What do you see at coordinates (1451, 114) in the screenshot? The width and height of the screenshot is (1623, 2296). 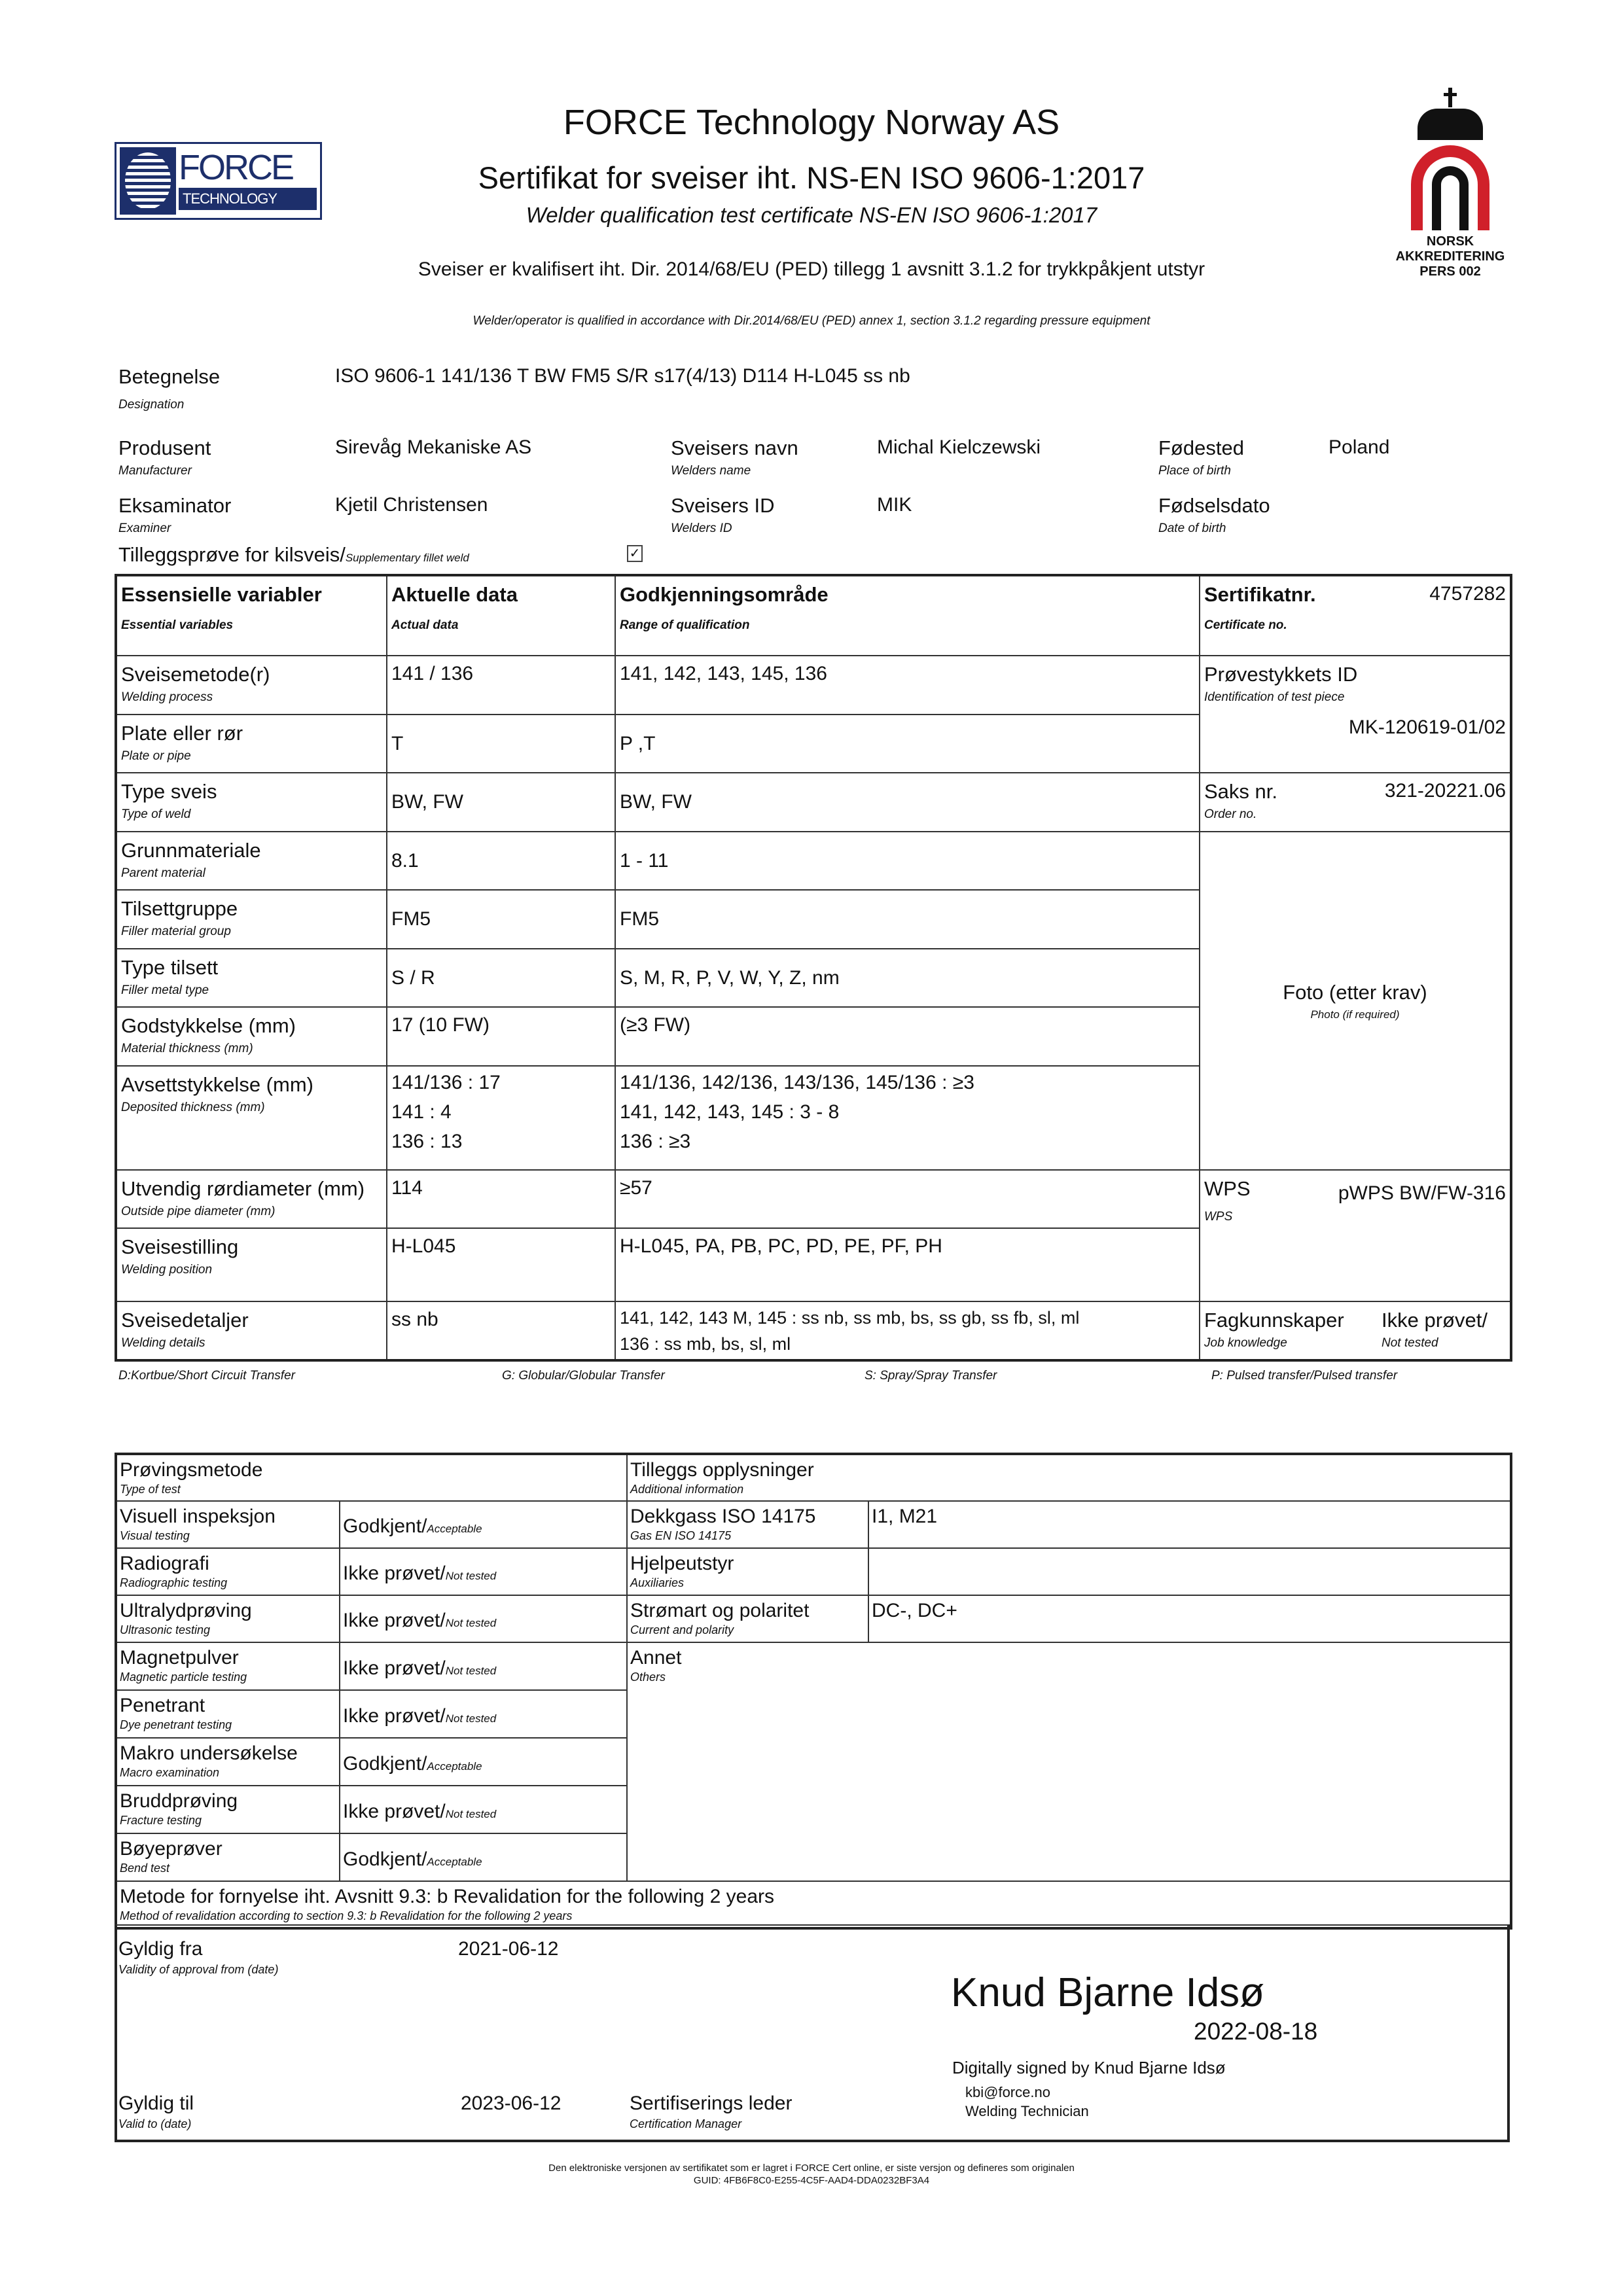 I see `crown-icon` at bounding box center [1451, 114].